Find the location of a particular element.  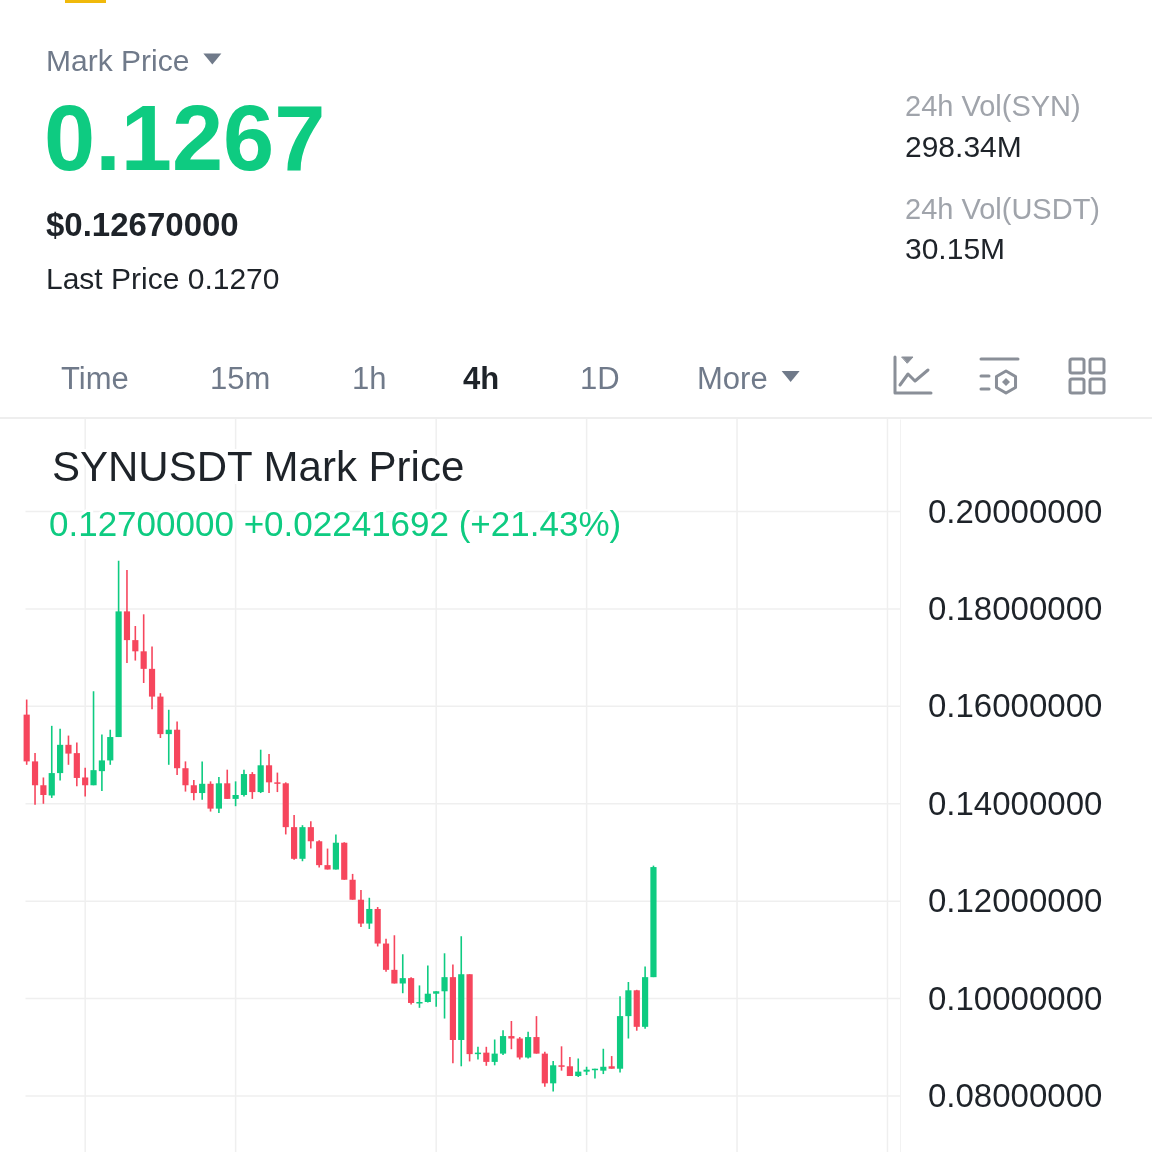

y-tick-label: 0.18000000 is located at coordinates (1015, 609).